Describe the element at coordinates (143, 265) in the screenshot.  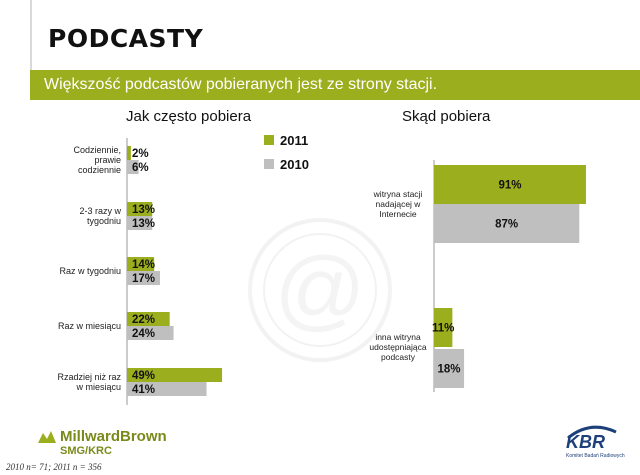
I see `left-bar-value-label: 14%` at that location.